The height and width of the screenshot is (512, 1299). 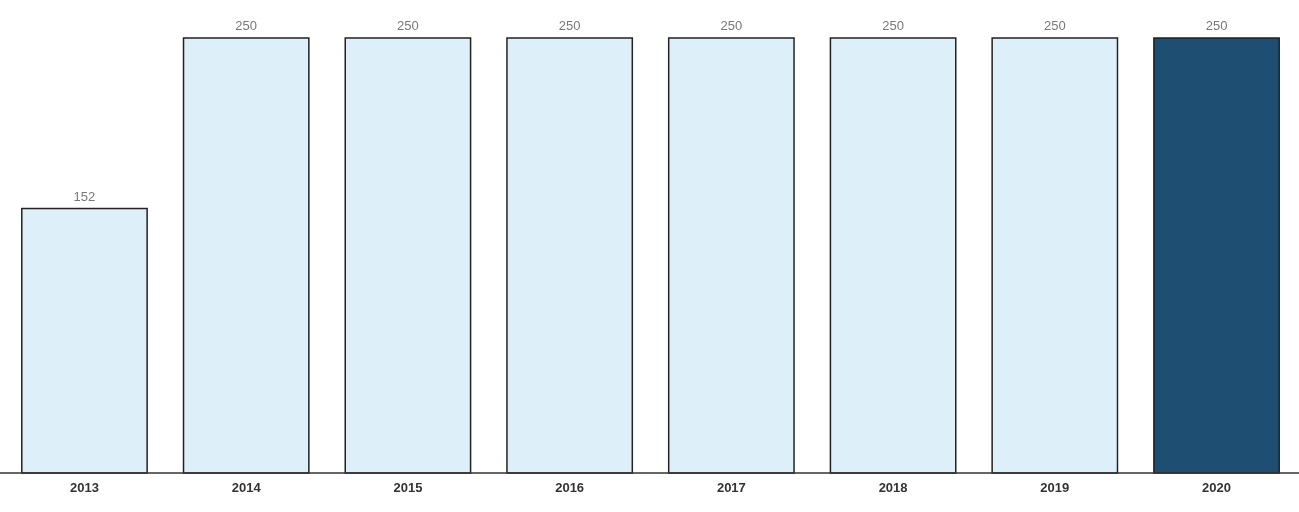 What do you see at coordinates (84, 488) in the screenshot?
I see `x-tick-label: 2013` at bounding box center [84, 488].